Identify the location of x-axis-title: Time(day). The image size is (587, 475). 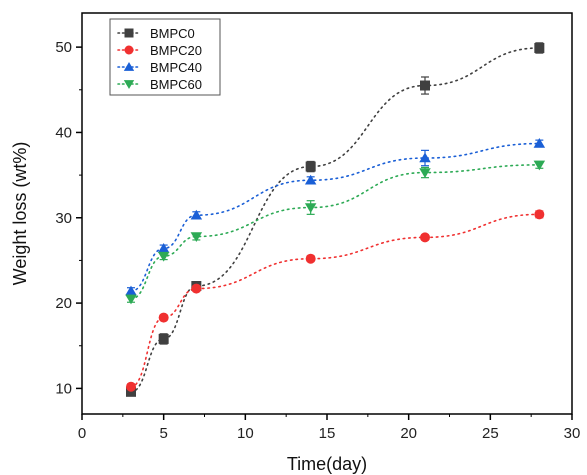
(327, 464).